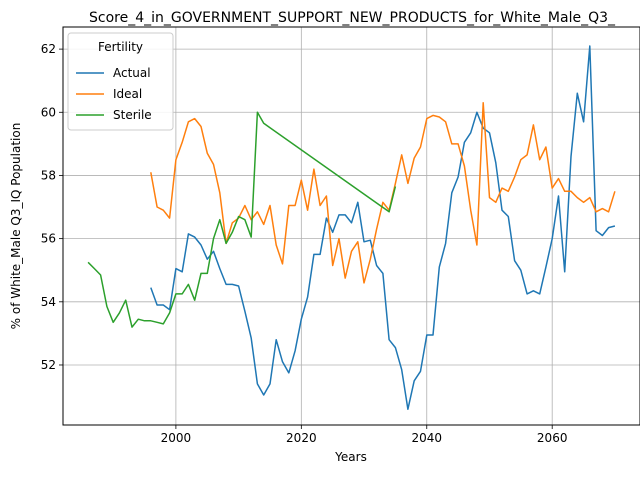 This screenshot has width=640, height=484. Describe the element at coordinates (48, 365) in the screenshot. I see `y-tick-label: 52` at that location.